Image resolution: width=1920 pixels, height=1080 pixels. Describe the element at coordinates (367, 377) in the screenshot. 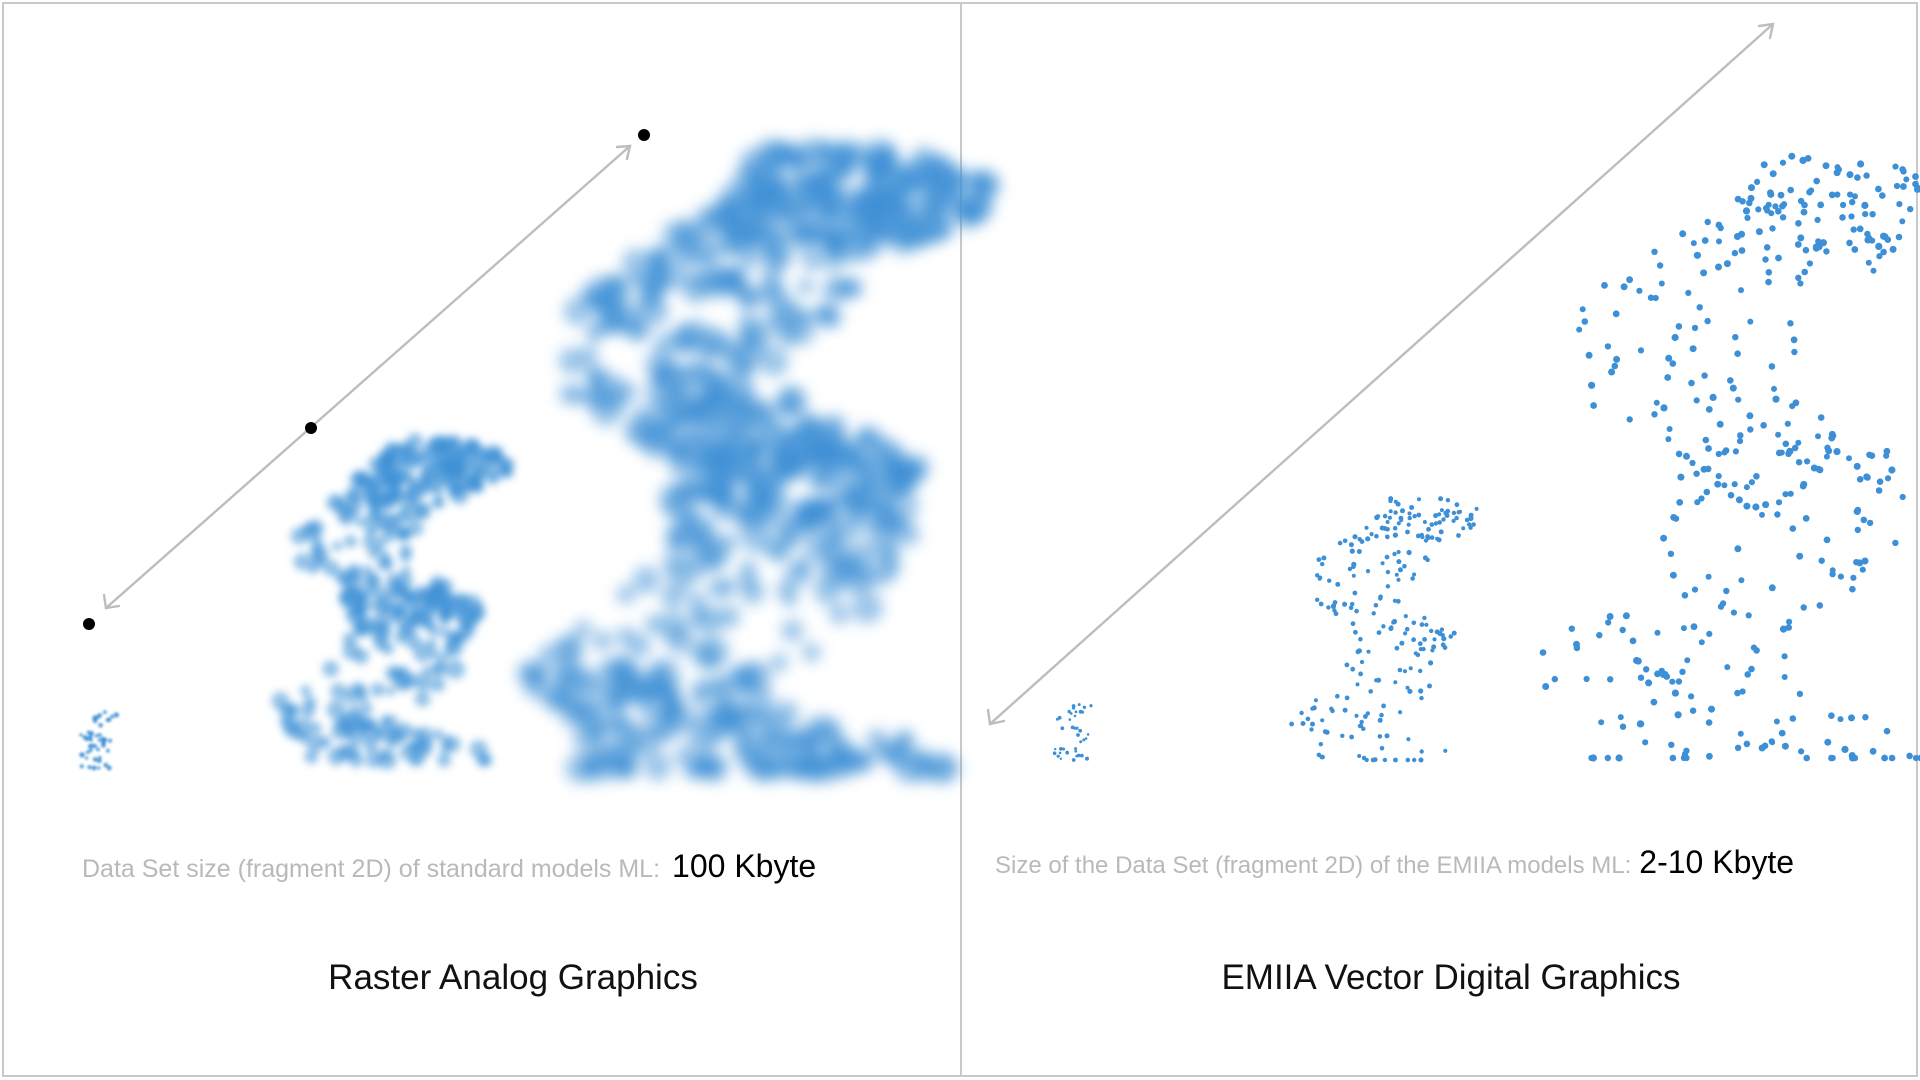

I see `left-scale-arrow` at that location.